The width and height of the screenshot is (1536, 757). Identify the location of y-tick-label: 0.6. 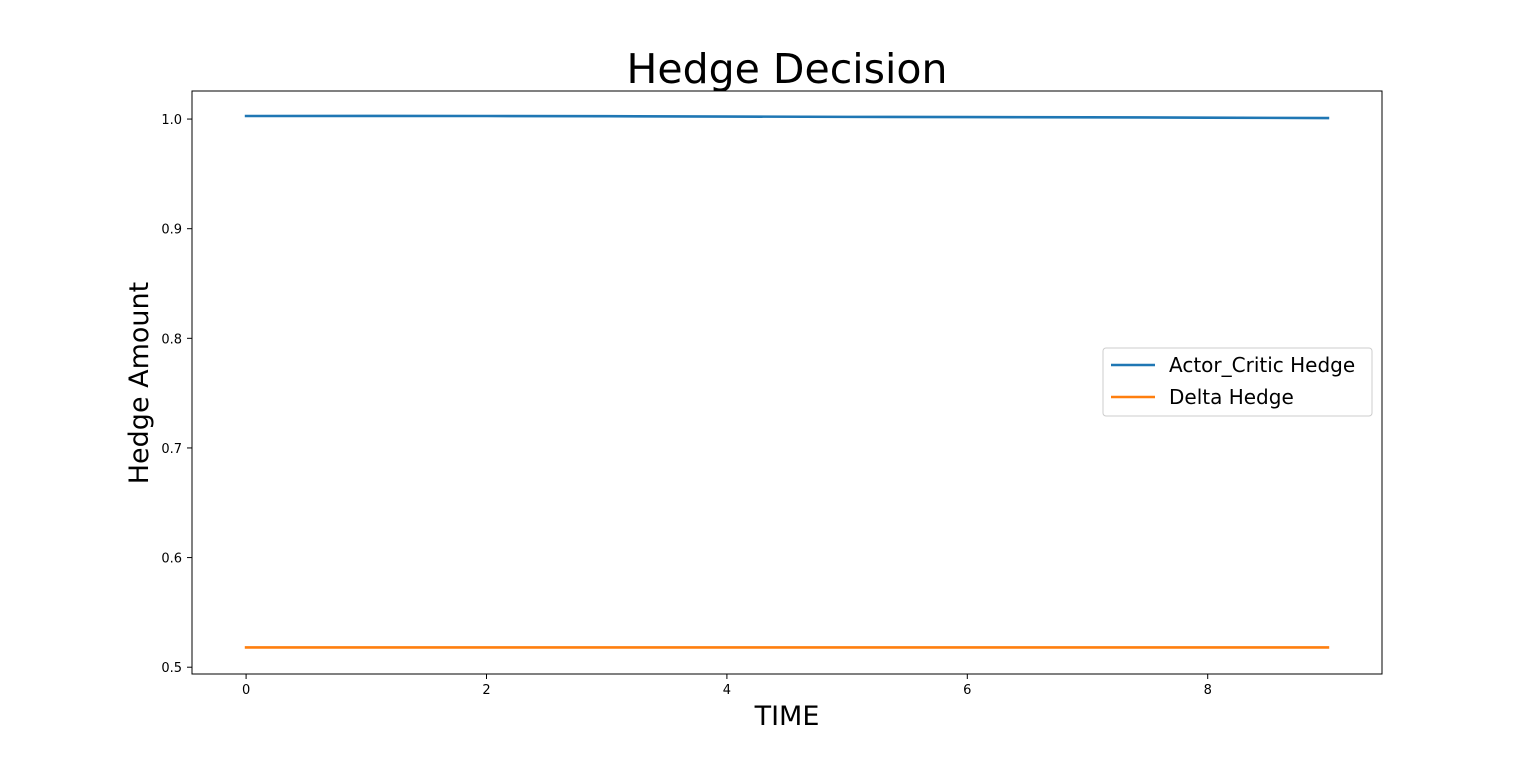
(171, 559).